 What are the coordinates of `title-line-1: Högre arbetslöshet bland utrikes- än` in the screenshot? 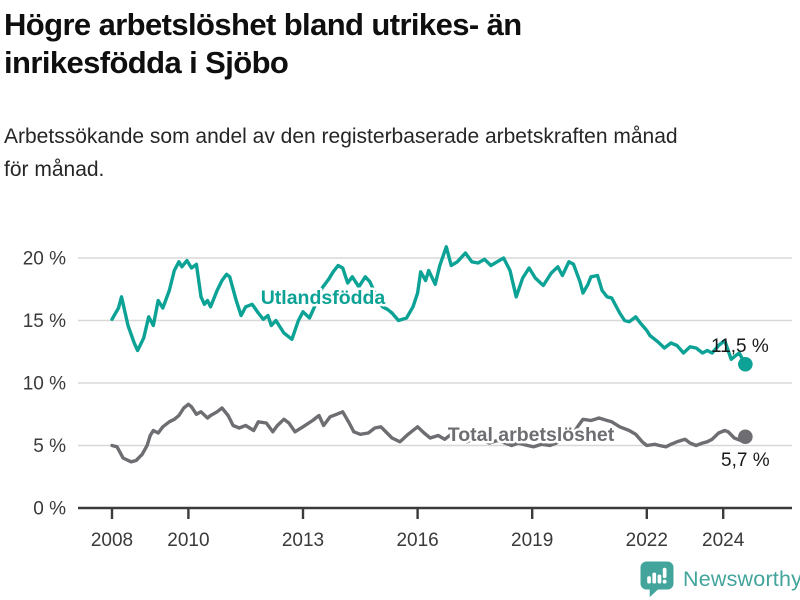 It's located at (263, 24).